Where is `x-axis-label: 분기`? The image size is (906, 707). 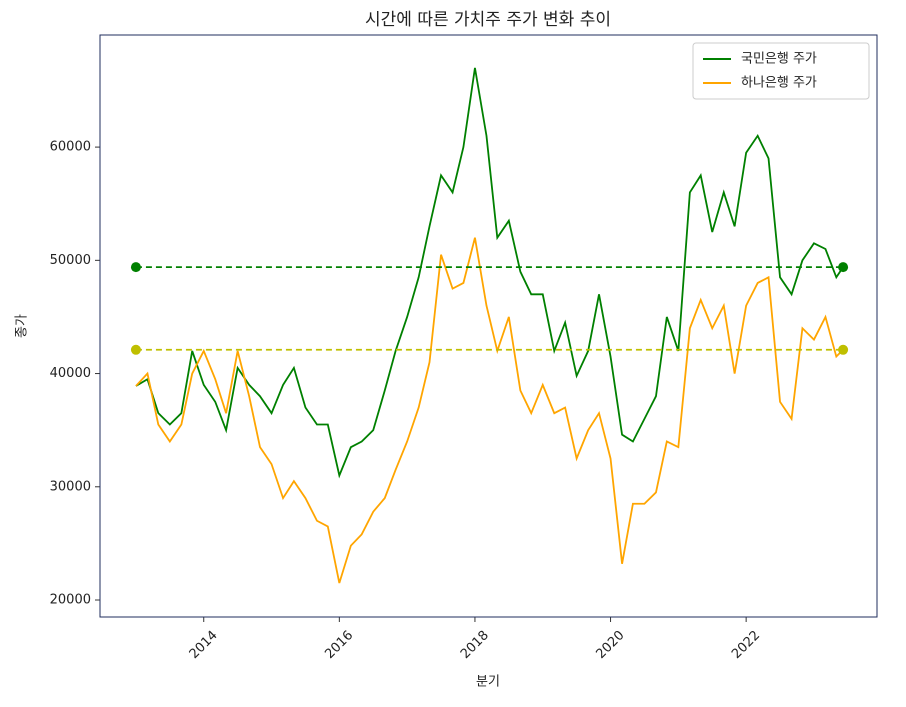
x-axis-label: 분기 is located at coordinates (488, 682).